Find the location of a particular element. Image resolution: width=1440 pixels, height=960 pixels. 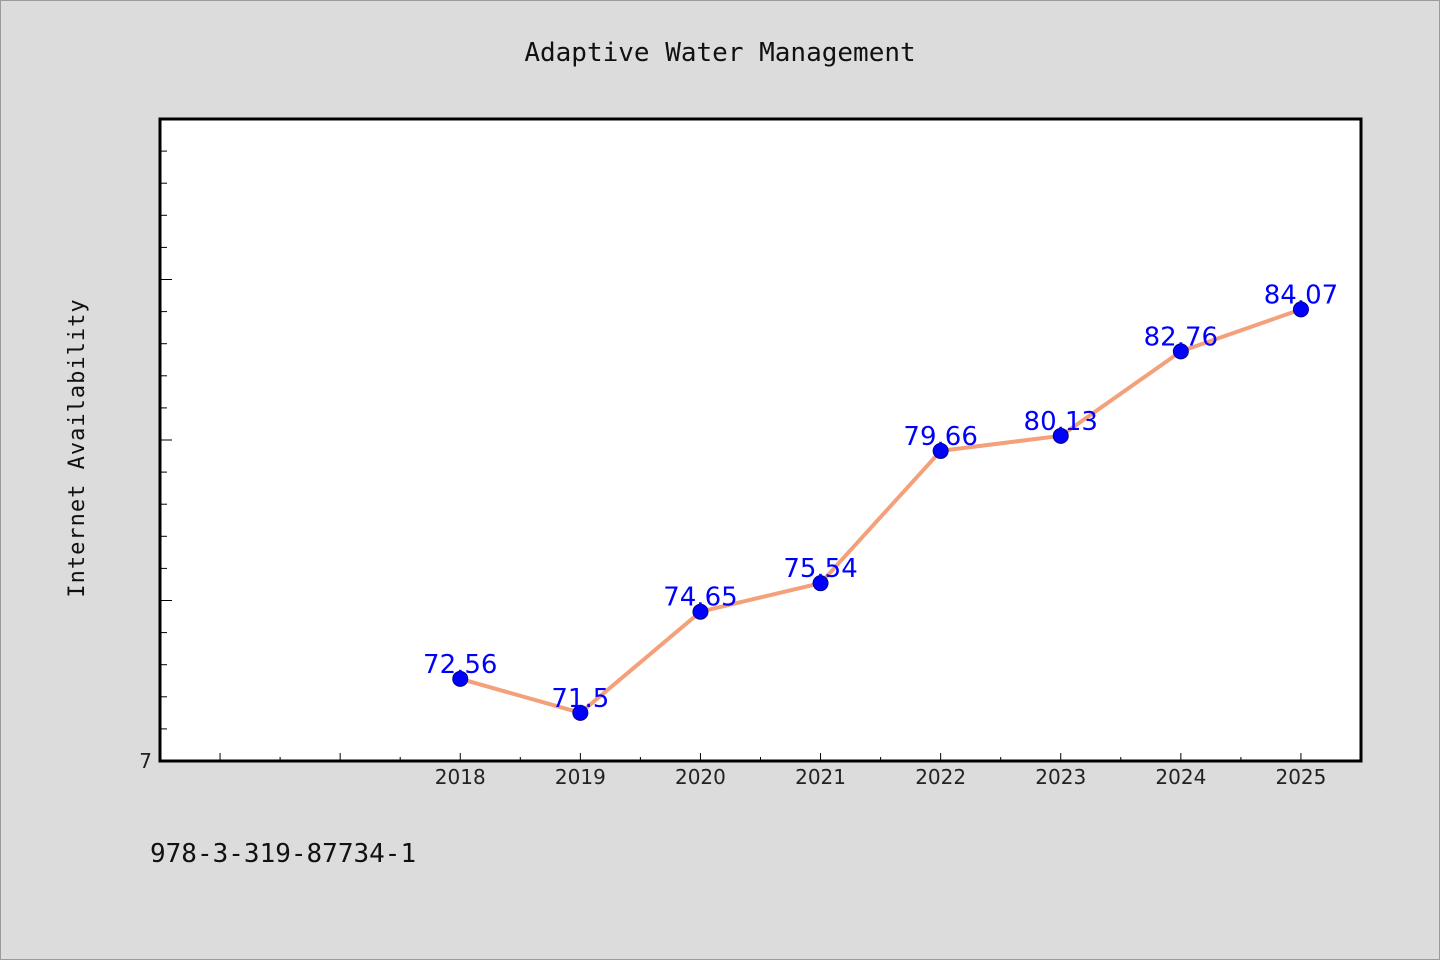

data-label: 80.13 is located at coordinates (1061, 422).